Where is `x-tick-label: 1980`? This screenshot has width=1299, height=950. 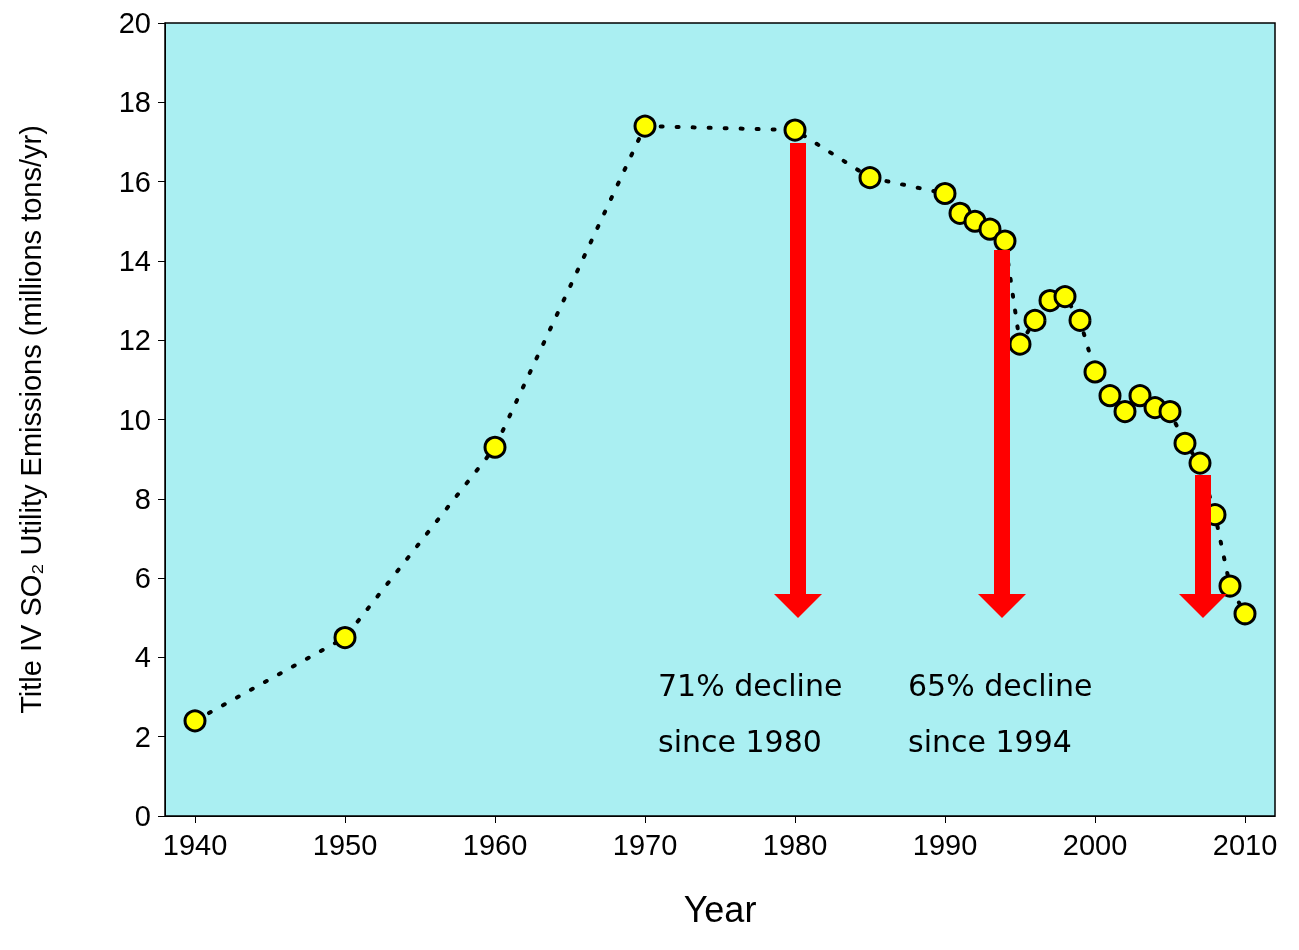
x-tick-label: 1980 is located at coordinates (795, 844).